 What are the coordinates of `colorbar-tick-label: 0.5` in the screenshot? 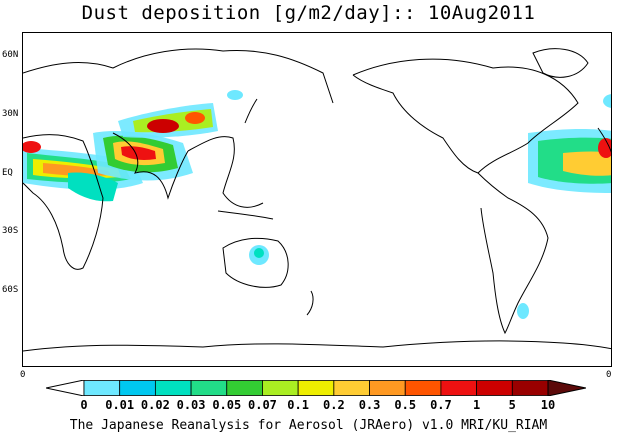 It's located at (405, 405).